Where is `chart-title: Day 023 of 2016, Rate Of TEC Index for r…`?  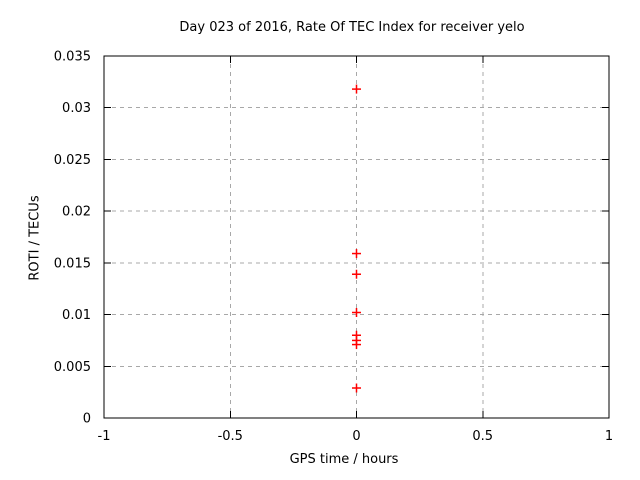 chart-title: Day 023 of 2016, Rate Of TEC Index for r… is located at coordinates (352, 27).